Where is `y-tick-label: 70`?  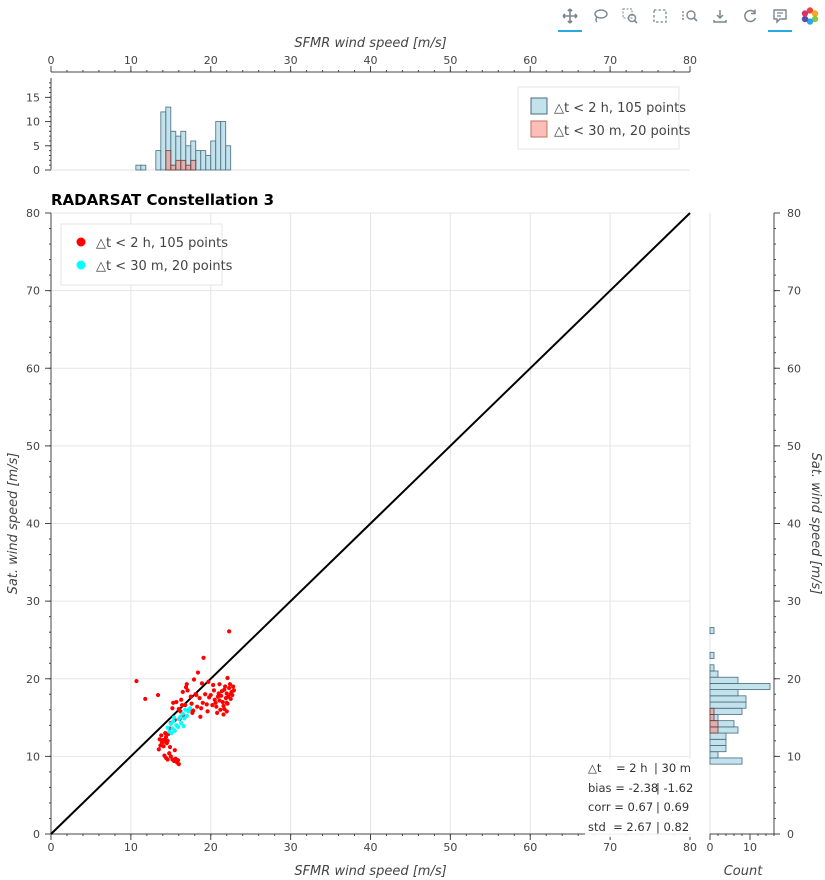
y-tick-label: 70 is located at coordinates (33, 291).